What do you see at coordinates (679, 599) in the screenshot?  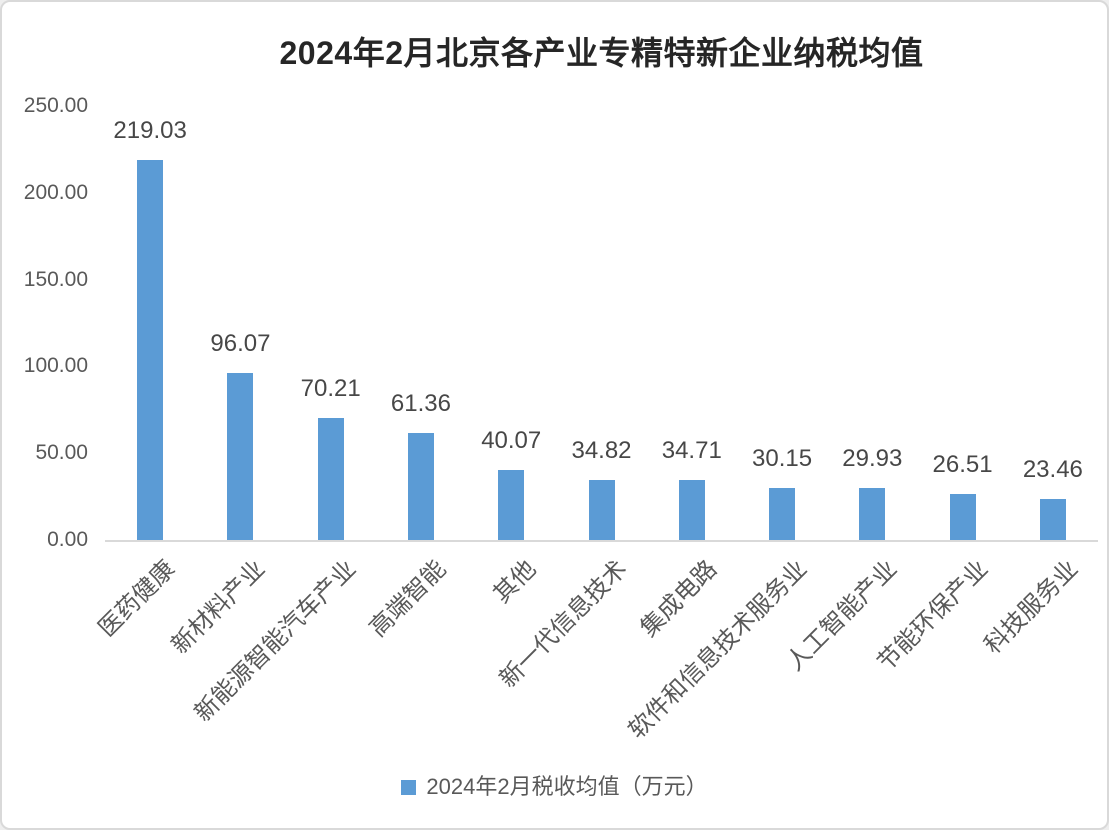 I see `x-axis-category-text: 集成电路` at bounding box center [679, 599].